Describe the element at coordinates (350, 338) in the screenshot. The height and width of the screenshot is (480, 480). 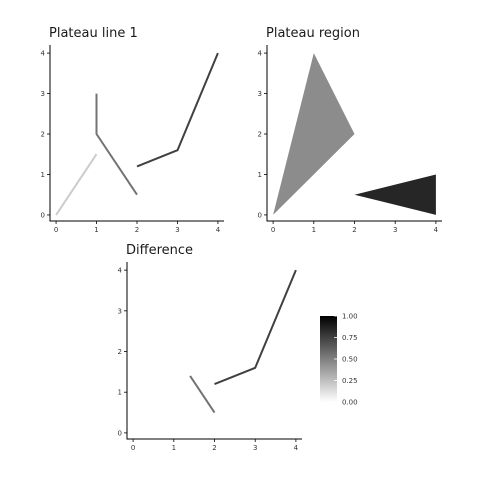
I see `legend-label: 0.75` at that location.